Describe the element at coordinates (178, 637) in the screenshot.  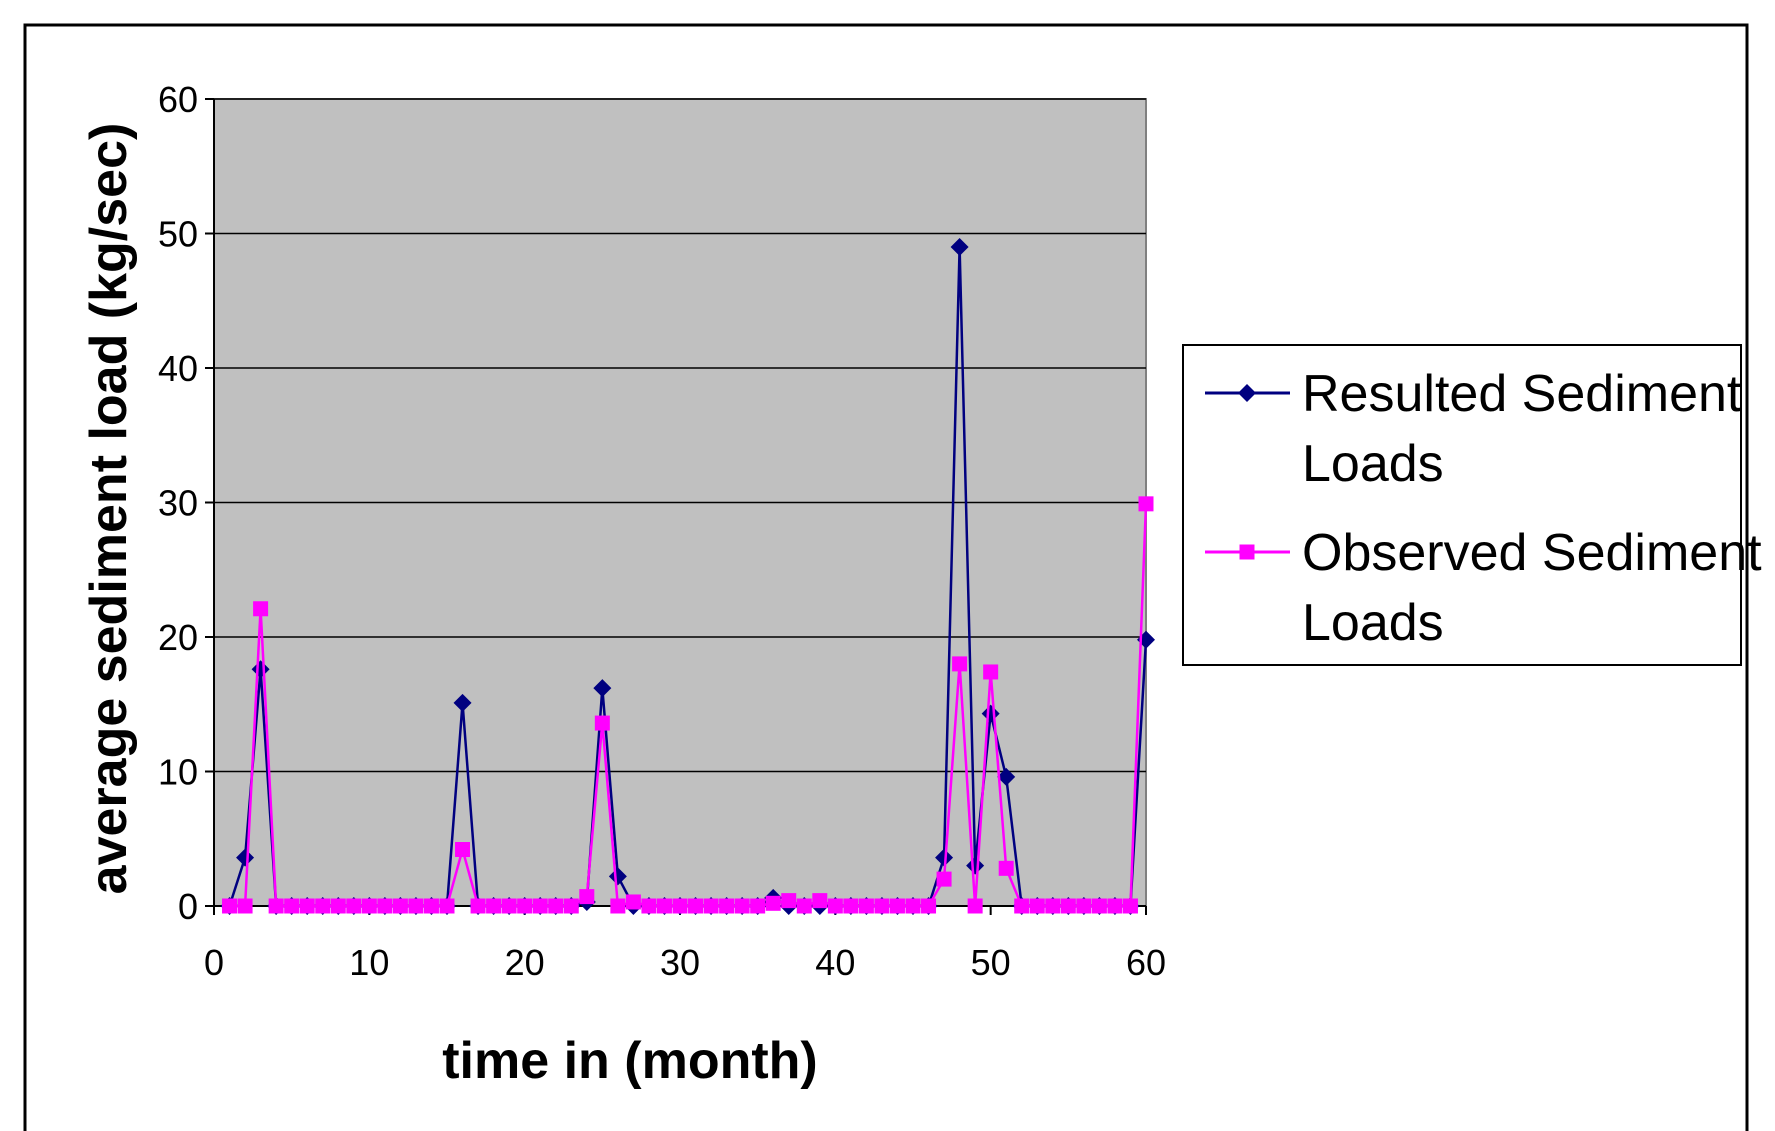
I see `y-tick-label: 20` at that location.